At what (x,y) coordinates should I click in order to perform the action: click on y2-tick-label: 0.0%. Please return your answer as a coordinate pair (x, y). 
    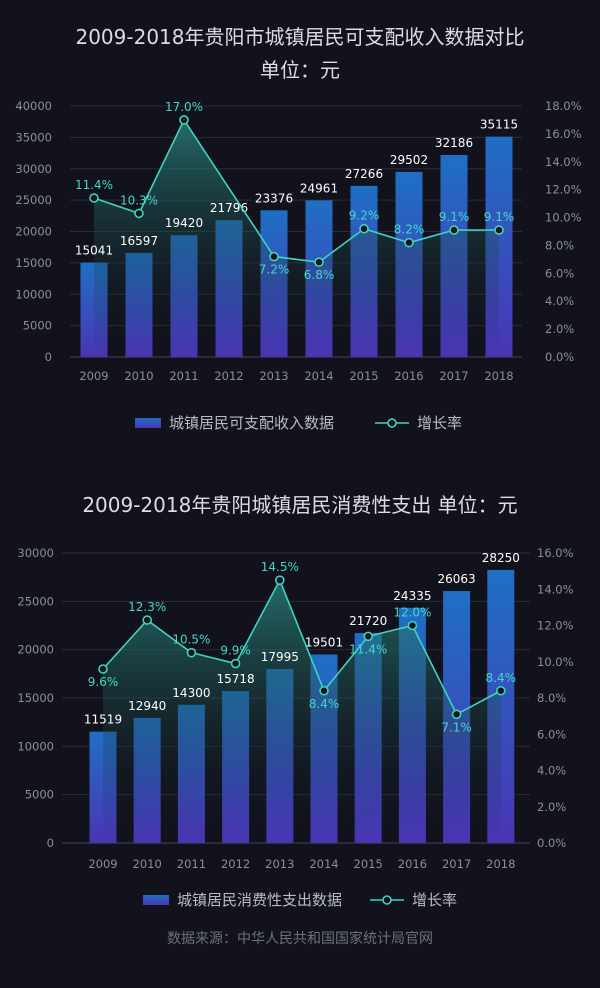
    Looking at the image, I should click on (551, 843).